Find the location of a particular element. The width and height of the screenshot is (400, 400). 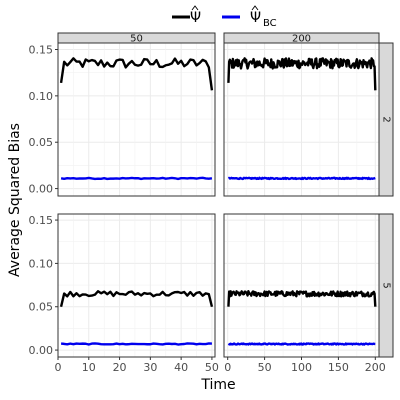

strip-right-label: 2 is located at coordinates (386, 119).